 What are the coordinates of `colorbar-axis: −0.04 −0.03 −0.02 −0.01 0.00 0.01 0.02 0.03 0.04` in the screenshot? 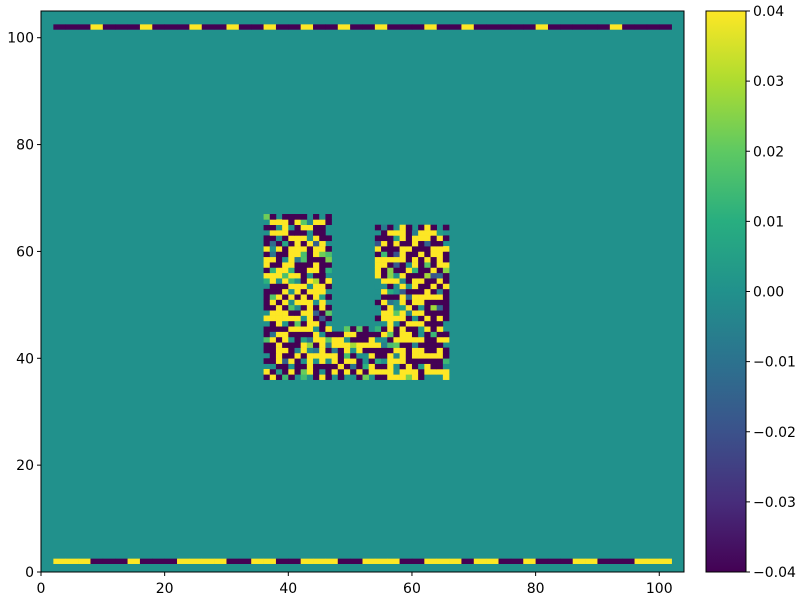 It's located at (771, 292).